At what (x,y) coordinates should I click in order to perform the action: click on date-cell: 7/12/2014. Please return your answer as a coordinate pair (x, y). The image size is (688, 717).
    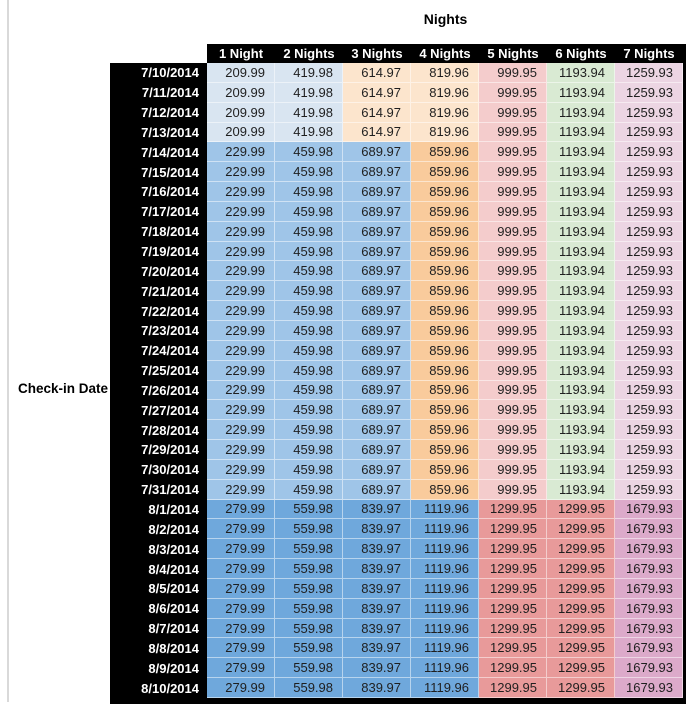
    Looking at the image, I should click on (158, 112).